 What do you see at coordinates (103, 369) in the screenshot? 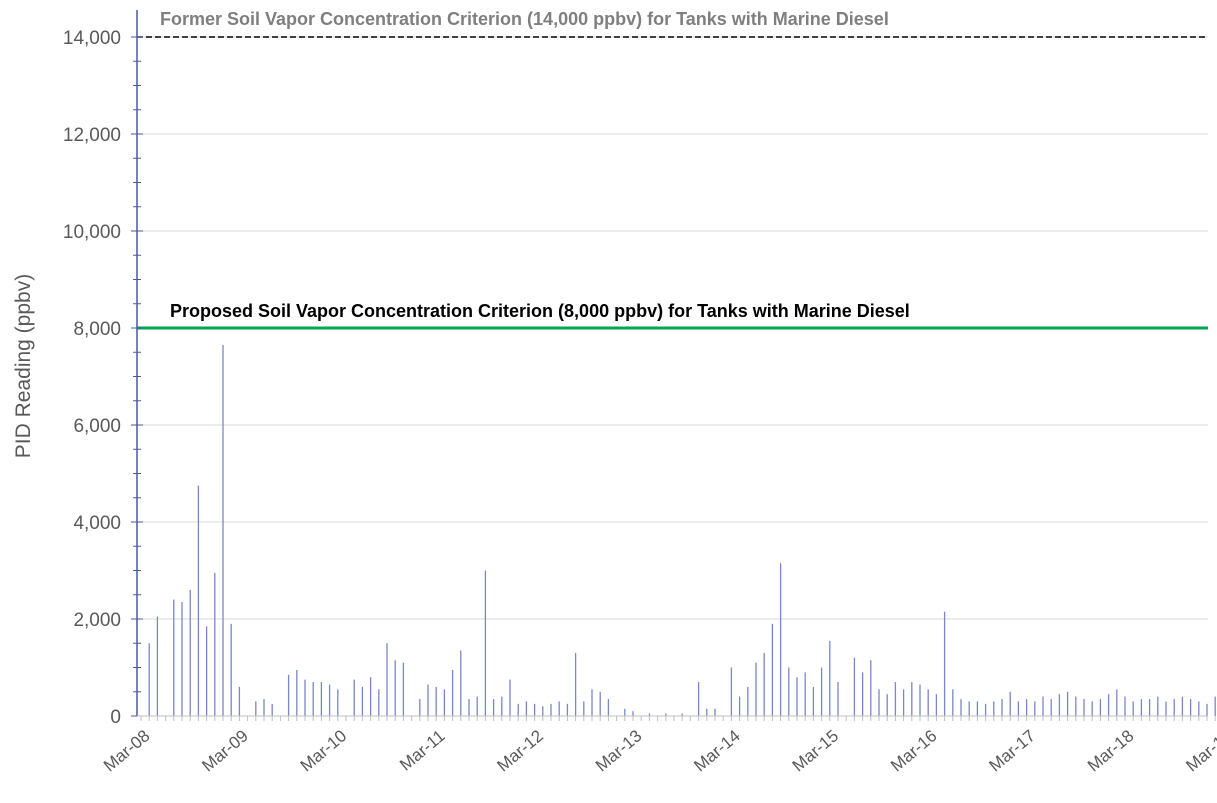
I see `y-axis: 0 2,000 4,000 6,000 8,000 10,000 12,000 14,000` at bounding box center [103, 369].